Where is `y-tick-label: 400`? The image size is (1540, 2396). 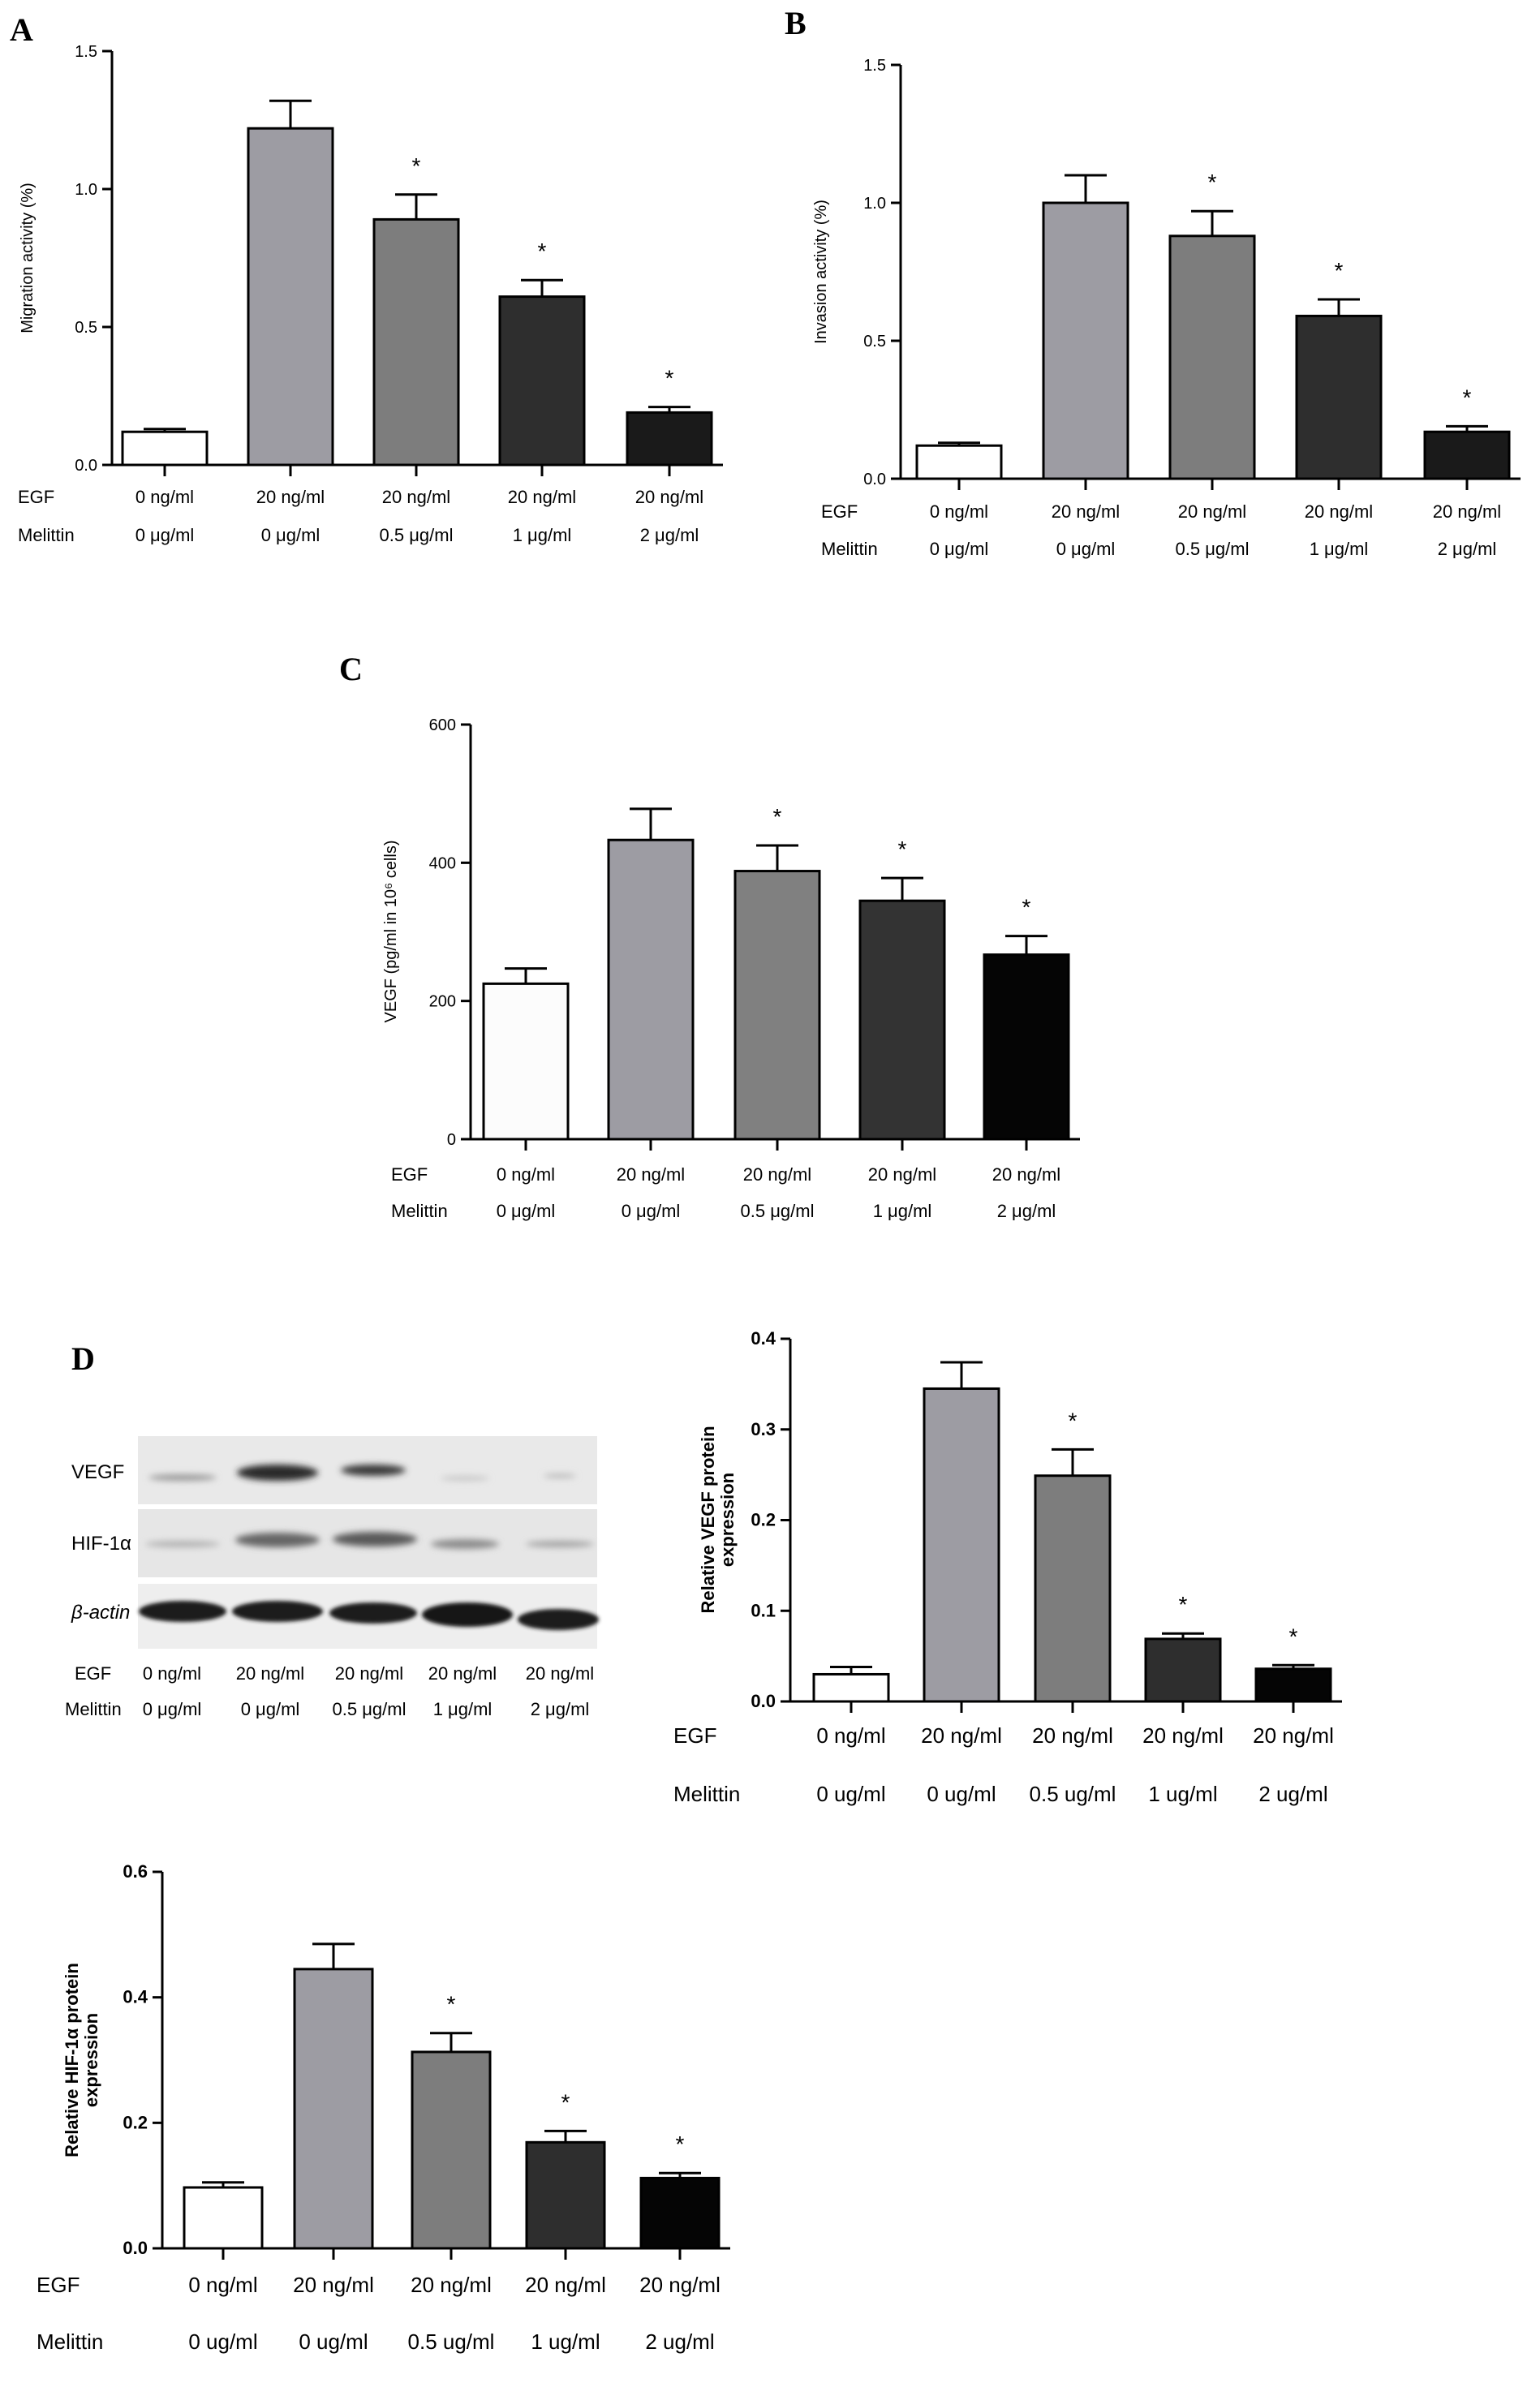
y-tick-label: 400 is located at coordinates (443, 863).